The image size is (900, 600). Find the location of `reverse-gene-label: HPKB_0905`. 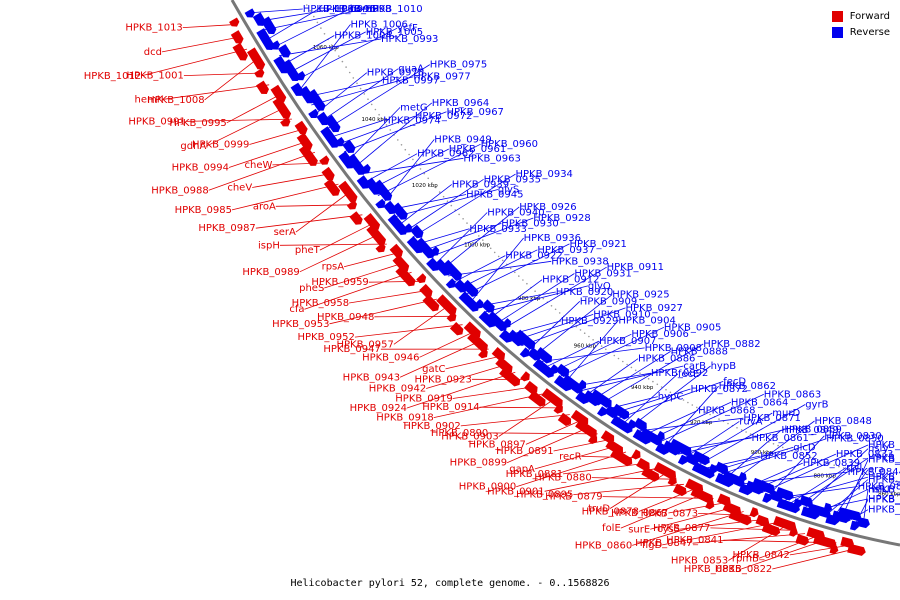

reverse-gene-label: HPKB_0905 is located at coordinates (692, 327).